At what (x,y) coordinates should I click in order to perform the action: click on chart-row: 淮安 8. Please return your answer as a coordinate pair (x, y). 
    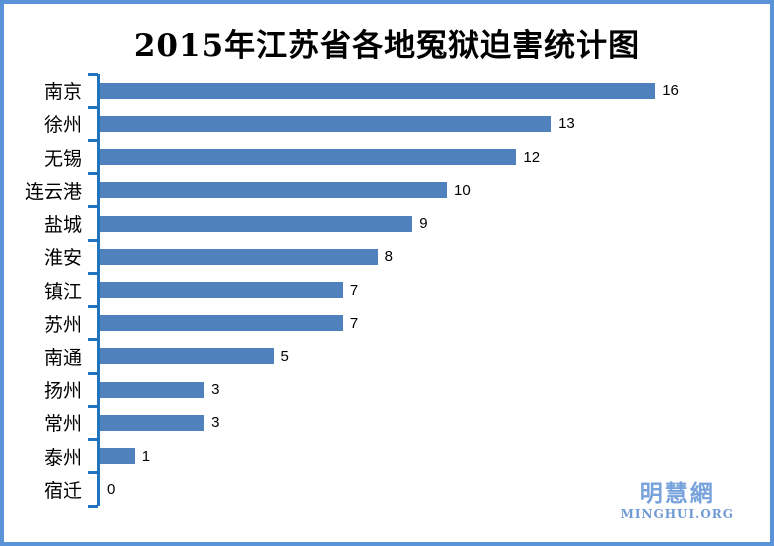
    Looking at the image, I should click on (382, 256).